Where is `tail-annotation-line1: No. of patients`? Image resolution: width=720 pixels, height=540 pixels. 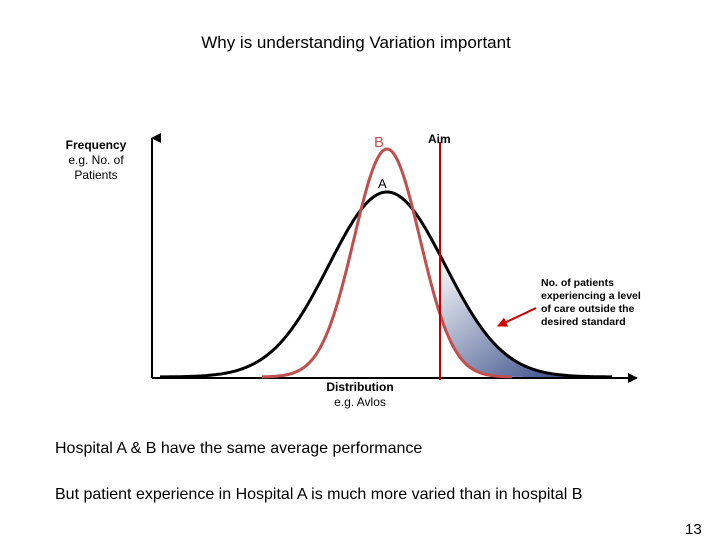
tail-annotation-line1: No. of patients is located at coordinates (577, 283).